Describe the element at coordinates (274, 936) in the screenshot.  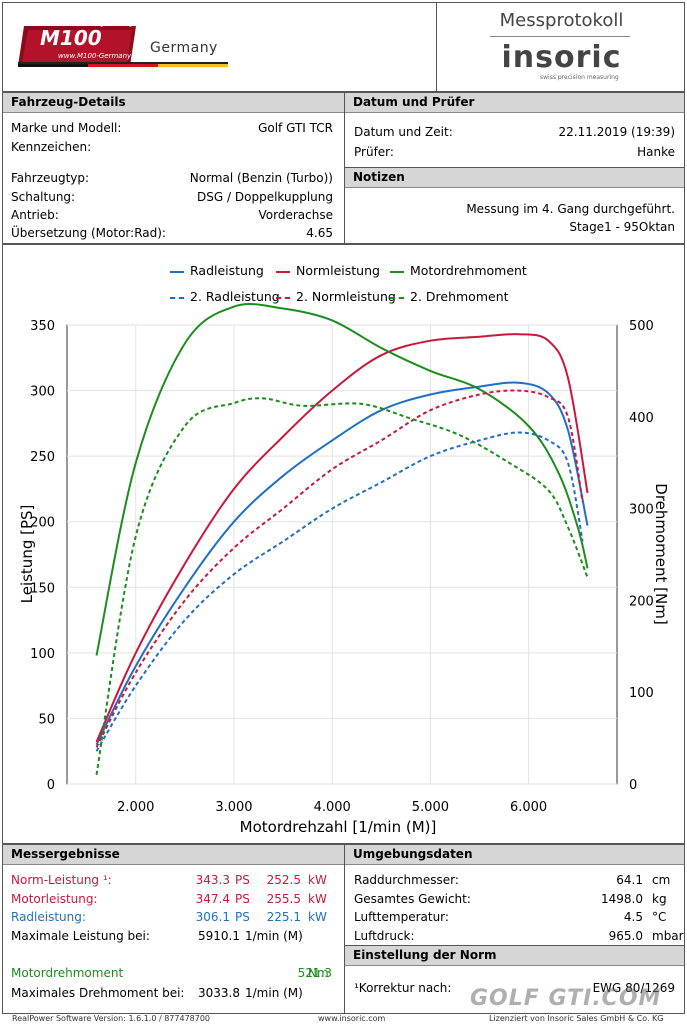
I see `max-power-unit: 1/min (M)` at that location.